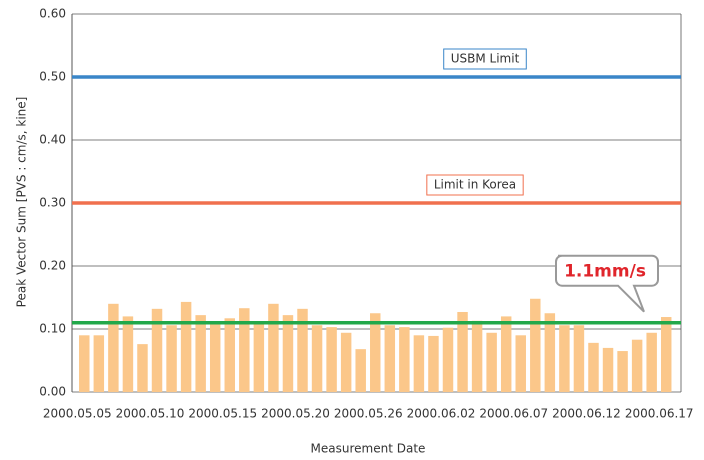  What do you see at coordinates (150, 414) in the screenshot?
I see `x-tick-label: 2000.05.10` at bounding box center [150, 414].